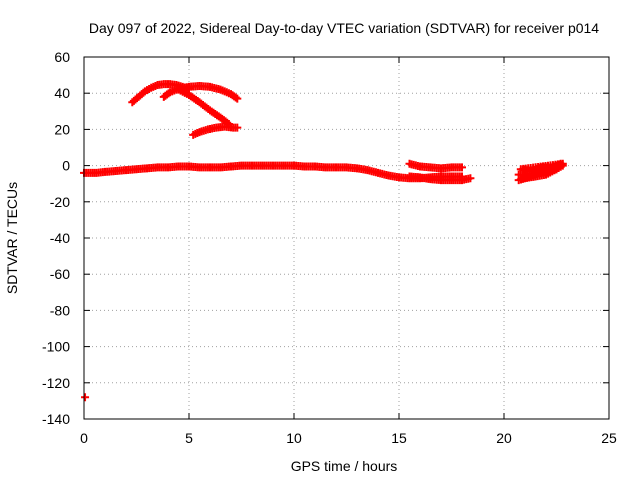  Describe the element at coordinates (294, 438) in the screenshot. I see `x-tick-label: 10` at that location.